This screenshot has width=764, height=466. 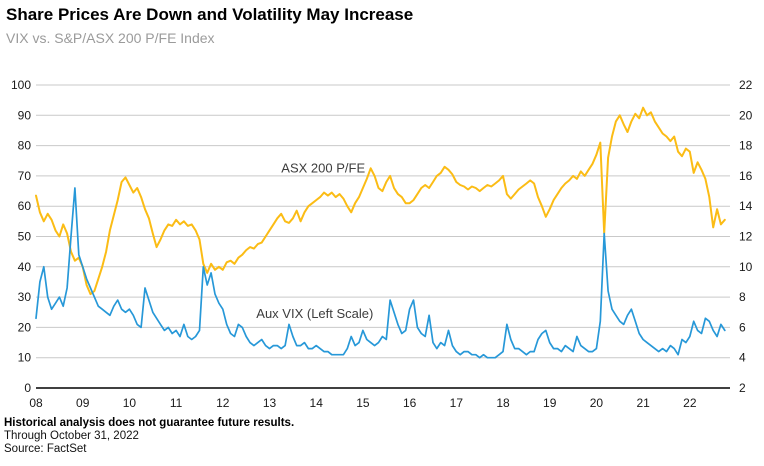 I want to click on source-text: Source: FactSet, so click(x=45, y=449).